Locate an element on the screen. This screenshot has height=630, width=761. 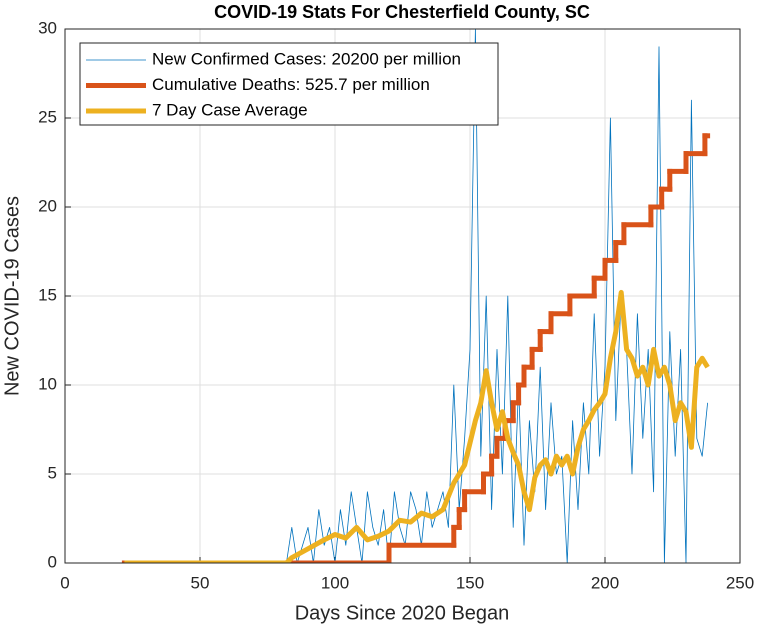
y-tick-label: 20 is located at coordinates (47, 205).